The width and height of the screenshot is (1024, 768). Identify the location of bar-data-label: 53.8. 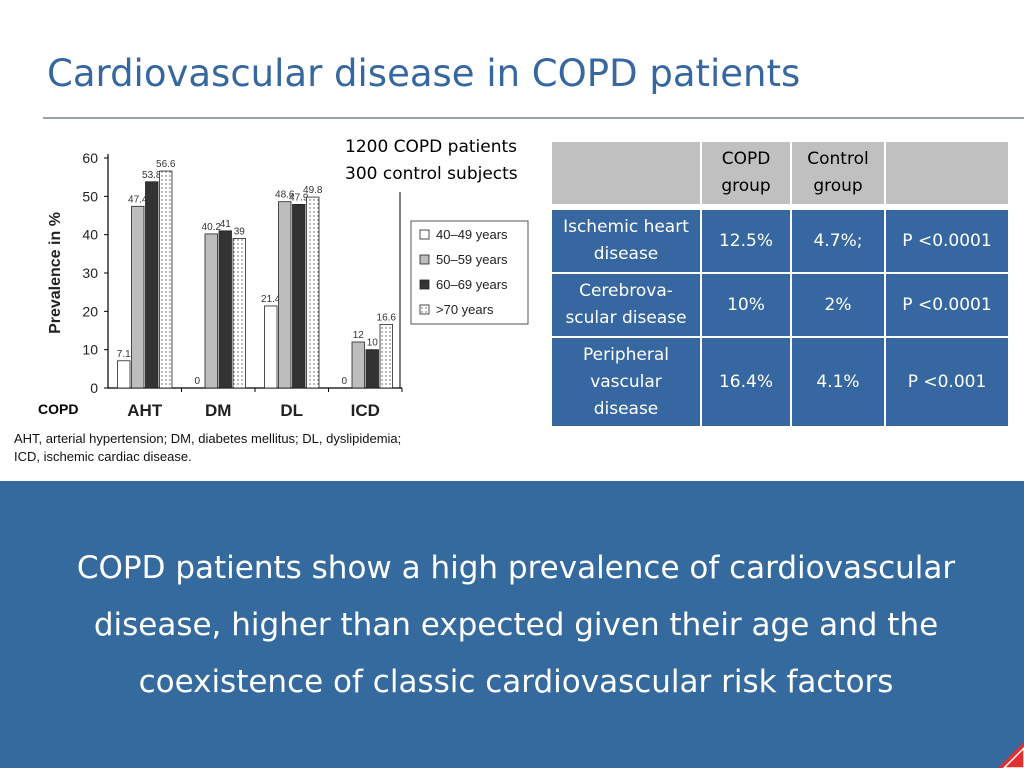
(152, 175).